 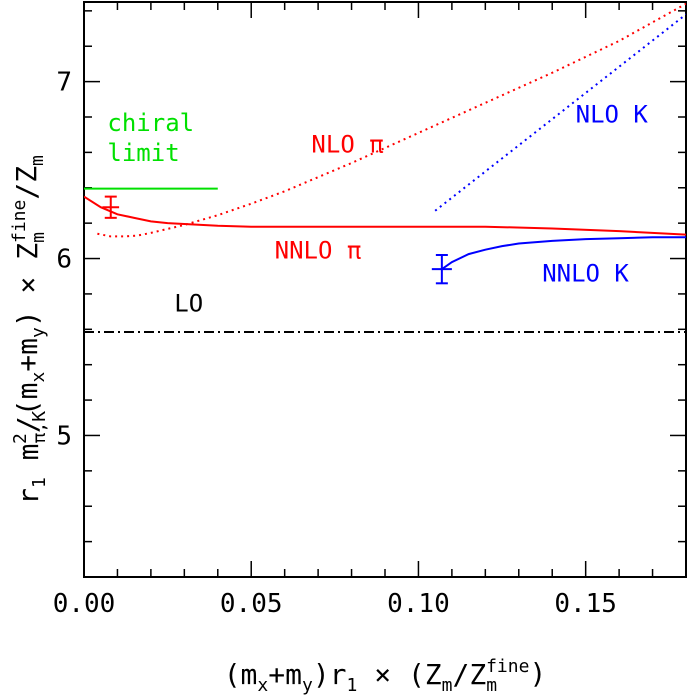 What do you see at coordinates (441, 269) in the screenshot?
I see `kaon-point` at bounding box center [441, 269].